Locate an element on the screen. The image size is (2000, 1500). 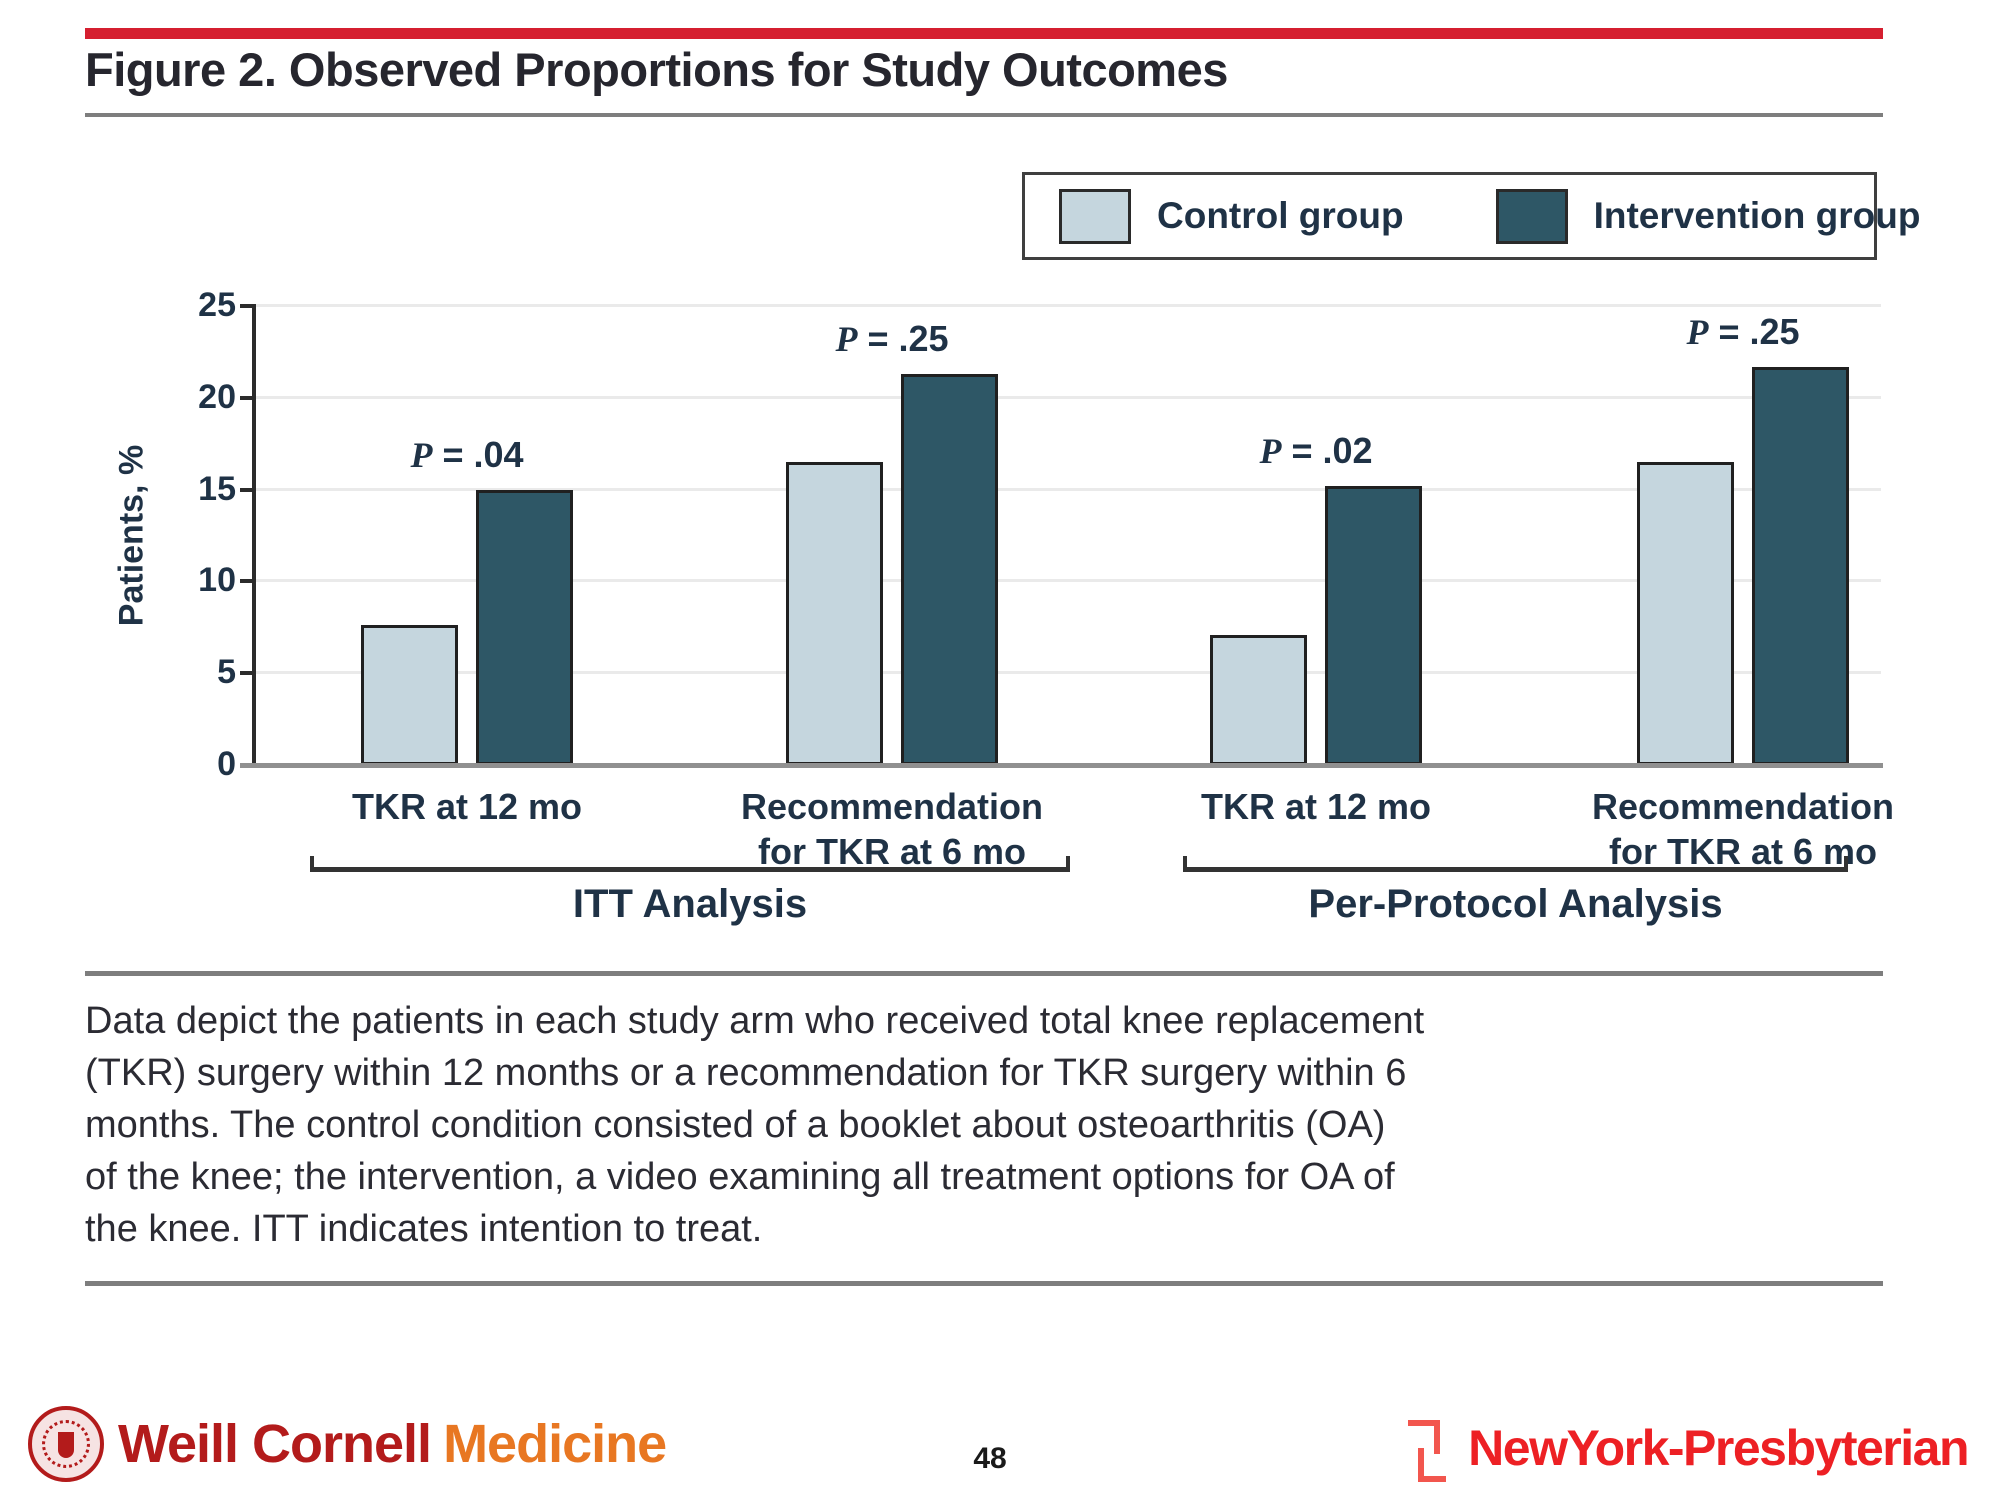
y-tick-label-0: 0 is located at coordinates (226, 764).